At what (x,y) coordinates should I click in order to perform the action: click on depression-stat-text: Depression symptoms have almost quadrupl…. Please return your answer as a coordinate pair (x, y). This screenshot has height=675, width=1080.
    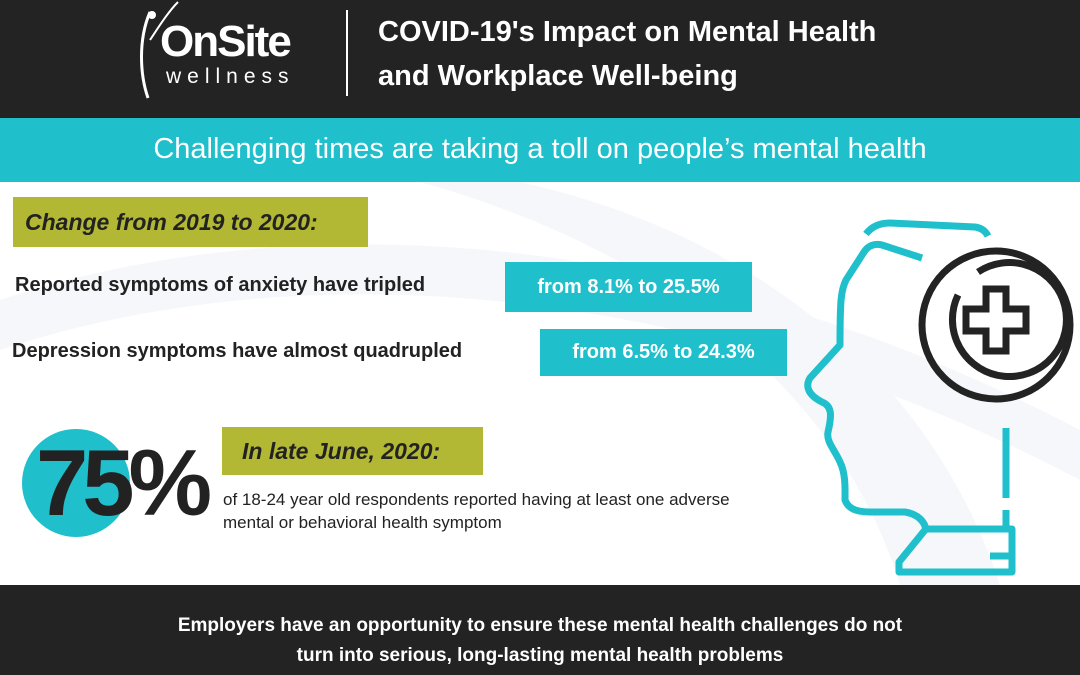
    Looking at the image, I should click on (237, 351).